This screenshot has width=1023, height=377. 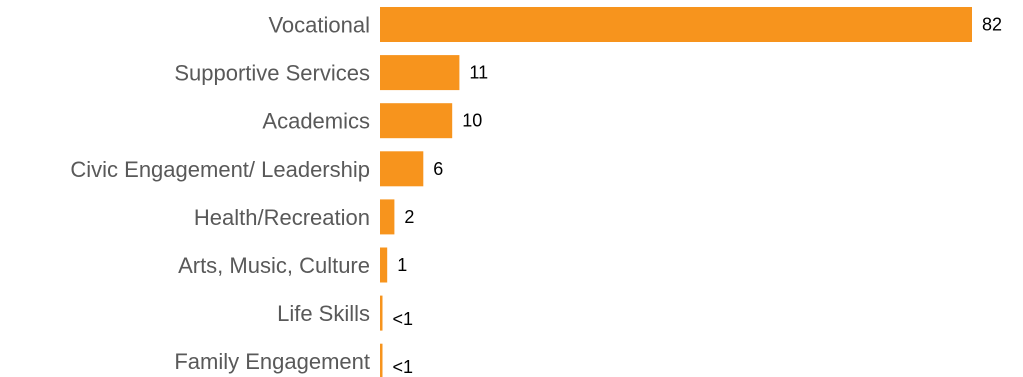 What do you see at coordinates (282, 217) in the screenshot?
I see `category-label: Health/Recreation` at bounding box center [282, 217].